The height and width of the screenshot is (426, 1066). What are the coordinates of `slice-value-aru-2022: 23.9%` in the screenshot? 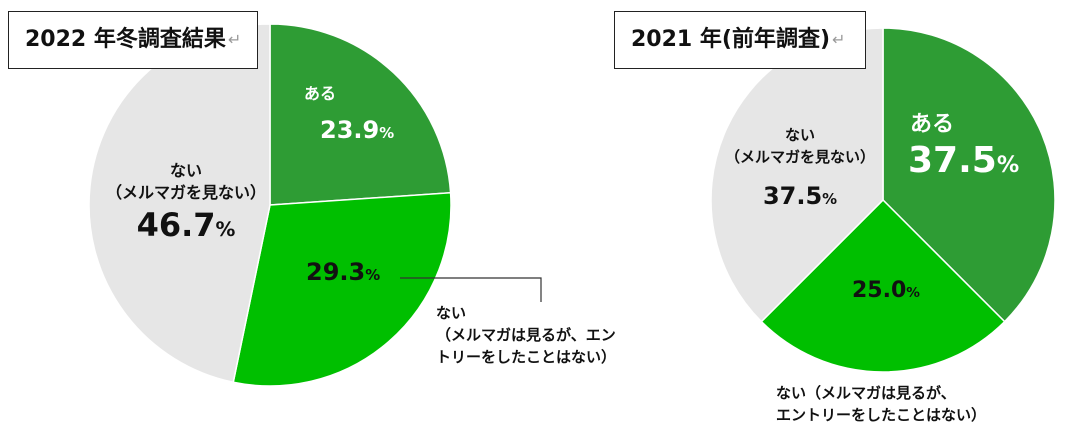 It's located at (357, 130).